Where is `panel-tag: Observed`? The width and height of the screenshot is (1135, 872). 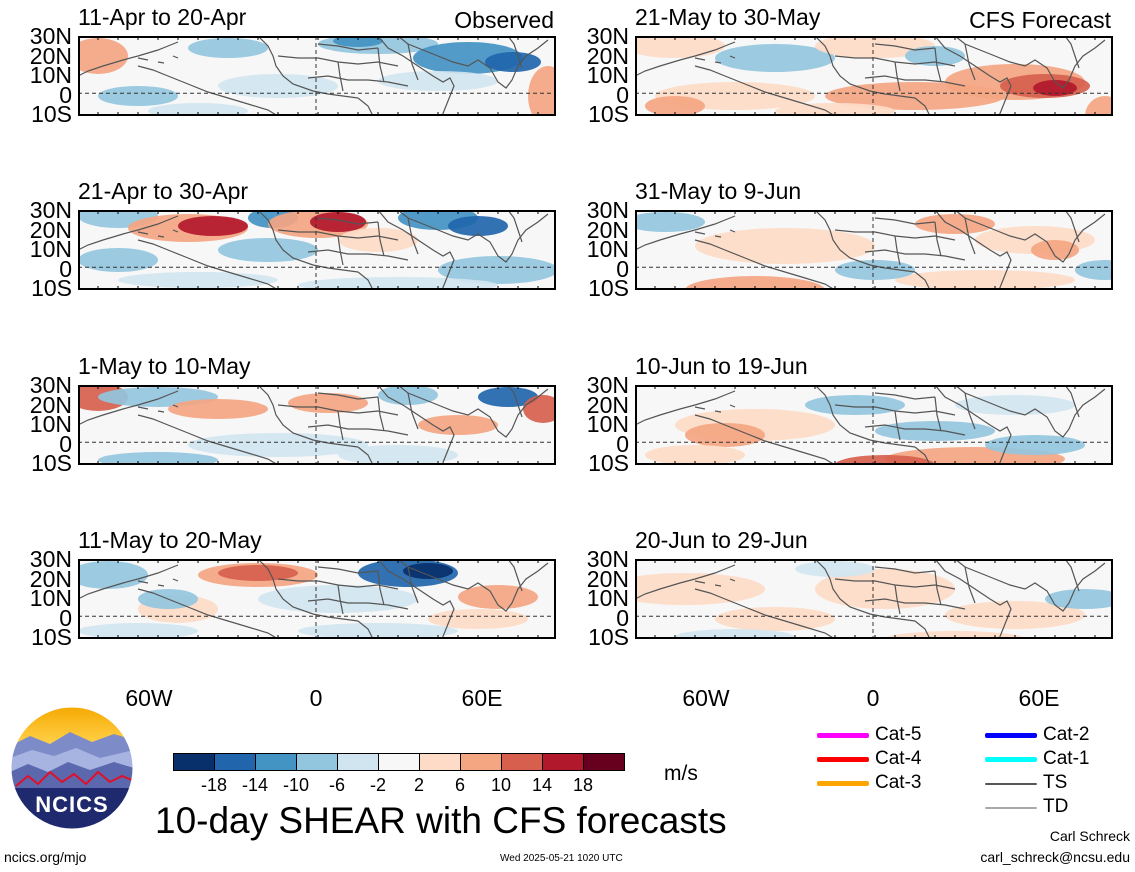 panel-tag: Observed is located at coordinates (504, 20).